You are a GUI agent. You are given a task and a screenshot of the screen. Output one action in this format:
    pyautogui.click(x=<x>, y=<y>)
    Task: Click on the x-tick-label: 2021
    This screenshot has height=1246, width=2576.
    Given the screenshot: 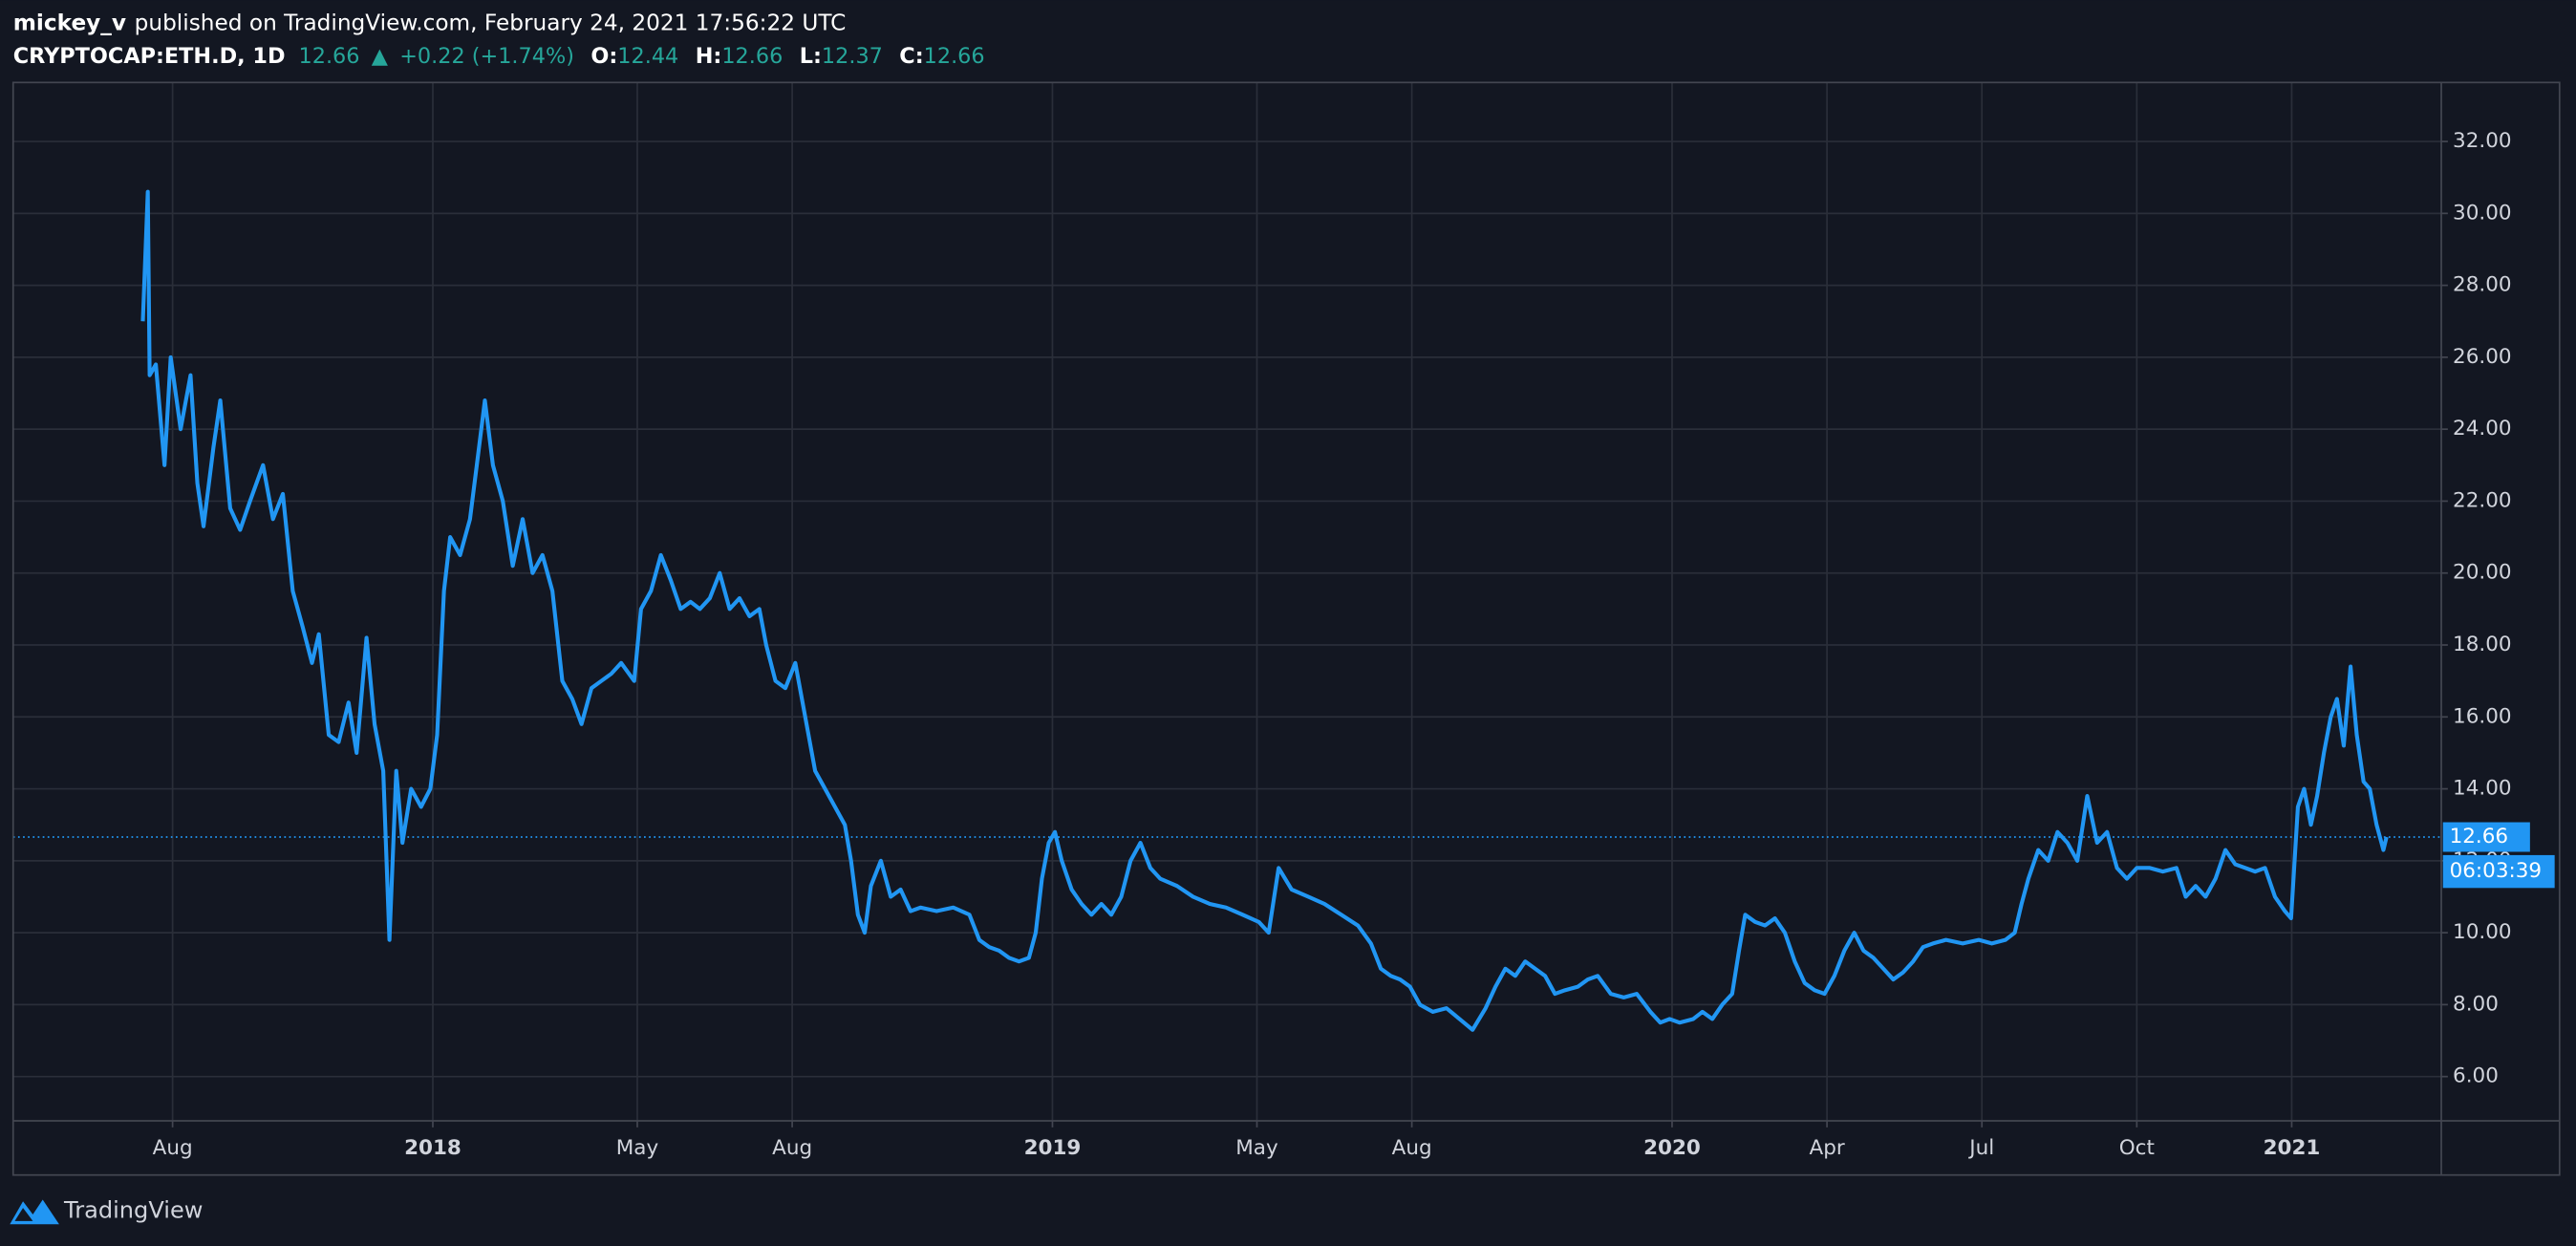 What is the action you would take?
    pyautogui.click(x=2292, y=1148)
    